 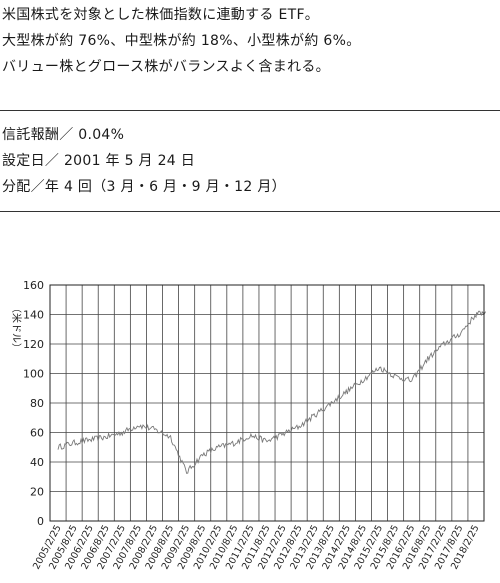 What do you see at coordinates (33, 344) in the screenshot?
I see `y-tick-label: 120` at bounding box center [33, 344].